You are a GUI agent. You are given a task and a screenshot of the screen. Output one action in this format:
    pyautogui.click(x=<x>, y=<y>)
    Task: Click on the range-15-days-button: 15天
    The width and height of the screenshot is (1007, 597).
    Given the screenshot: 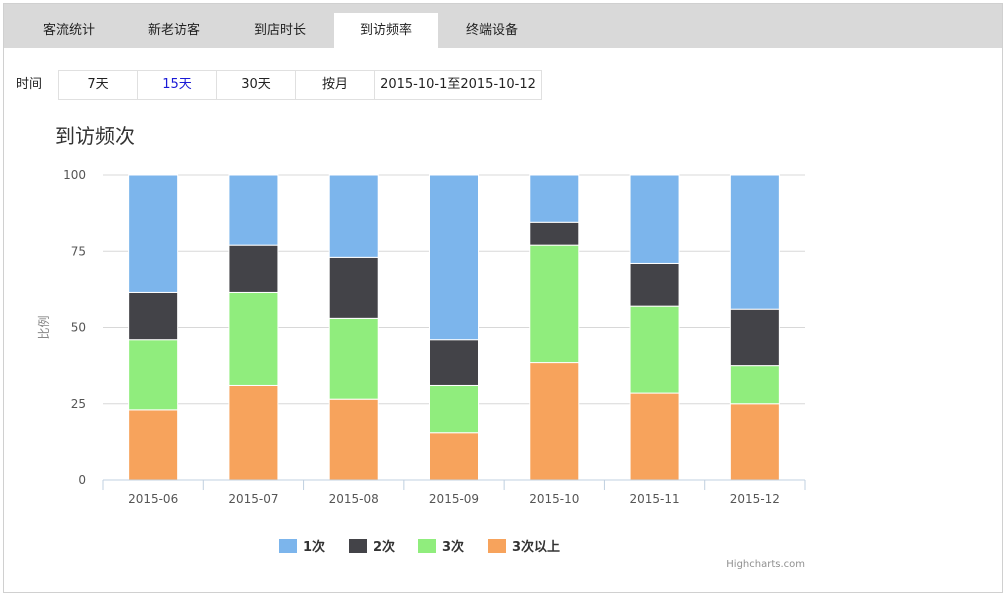 What is the action you would take?
    pyautogui.click(x=176, y=85)
    